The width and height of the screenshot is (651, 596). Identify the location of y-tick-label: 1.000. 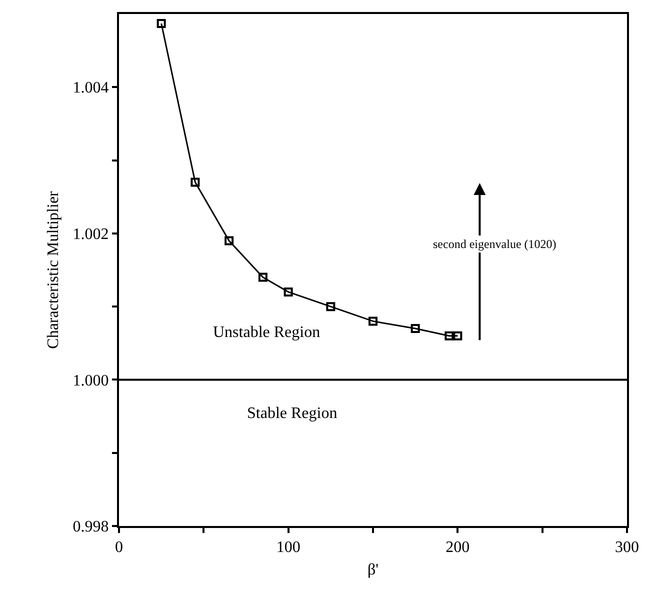
(90, 381).